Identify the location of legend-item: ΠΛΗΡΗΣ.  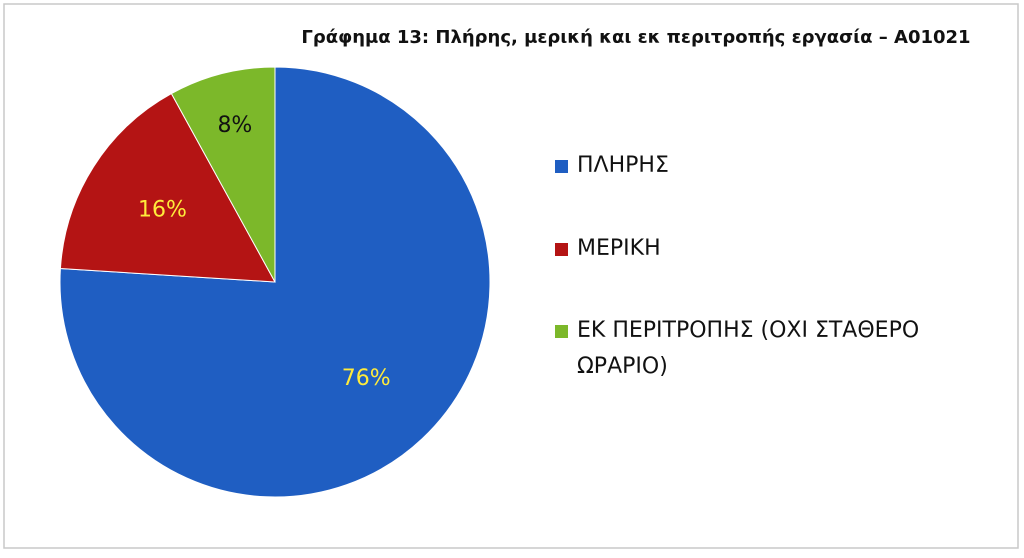
(755, 166).